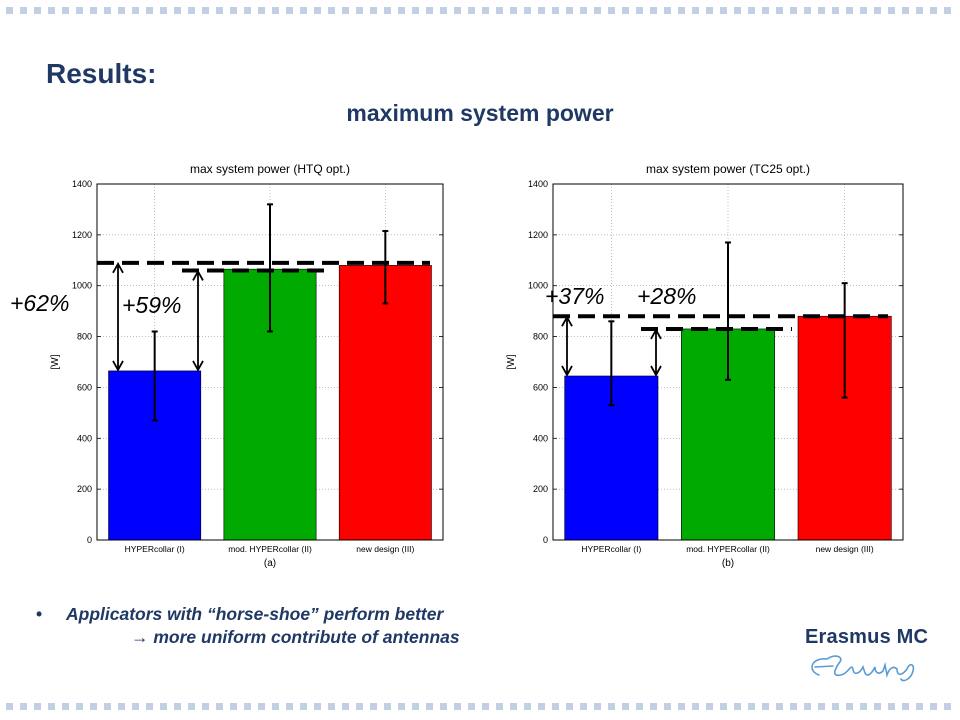 The image size is (960, 720). I want to click on bullet-subline: → more uniform contribute of antennas, so click(248, 637).